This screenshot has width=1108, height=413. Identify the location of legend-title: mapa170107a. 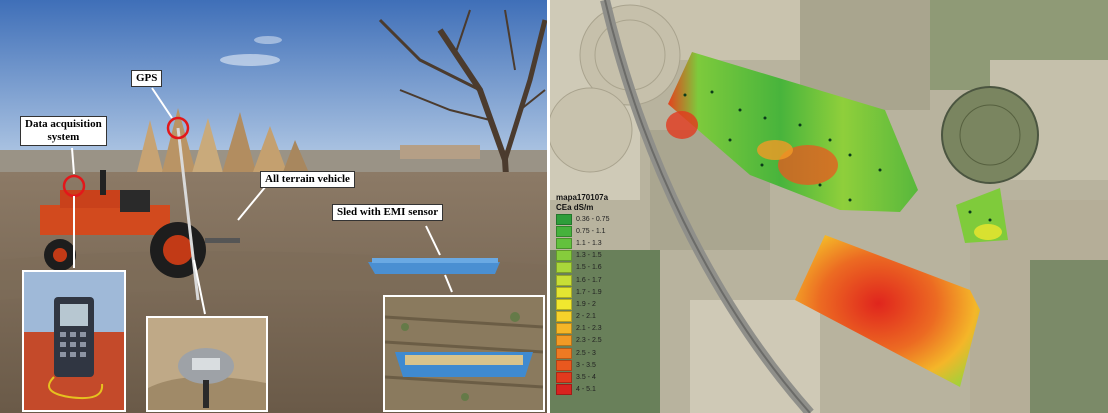
(582, 197).